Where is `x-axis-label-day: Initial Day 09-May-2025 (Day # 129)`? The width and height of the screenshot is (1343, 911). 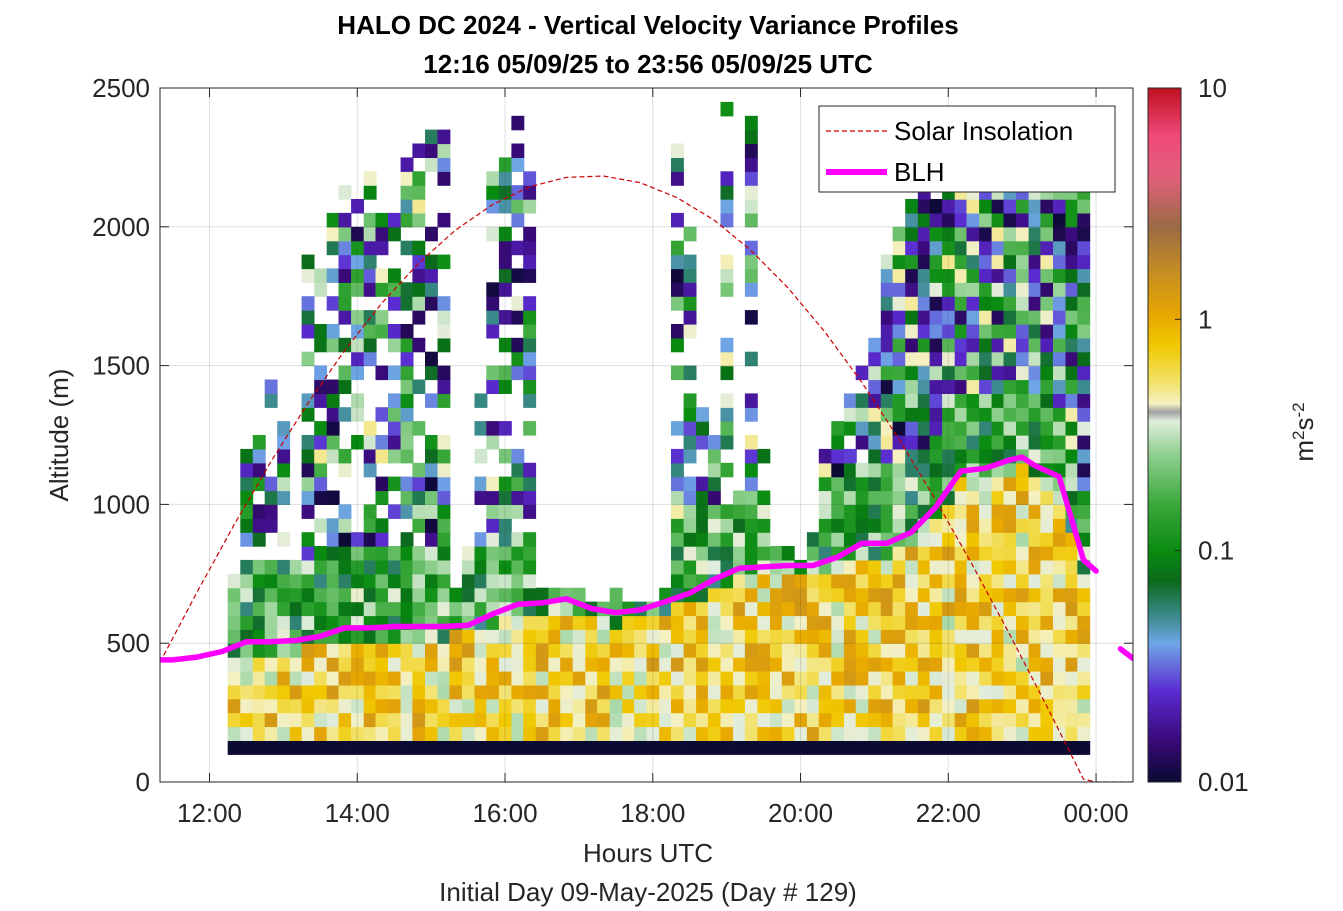
x-axis-label-day: Initial Day 09-May-2025 (Day # 129) is located at coordinates (648, 892).